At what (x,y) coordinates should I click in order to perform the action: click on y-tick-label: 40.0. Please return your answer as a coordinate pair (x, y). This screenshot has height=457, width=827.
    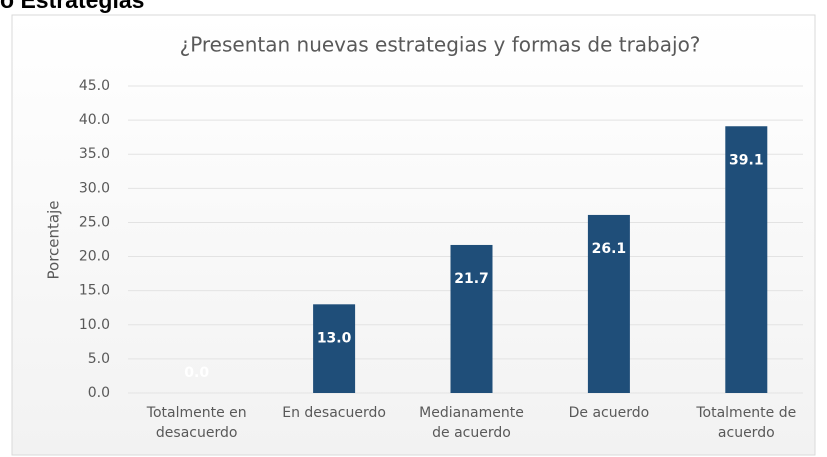
    Looking at the image, I should click on (94, 120).